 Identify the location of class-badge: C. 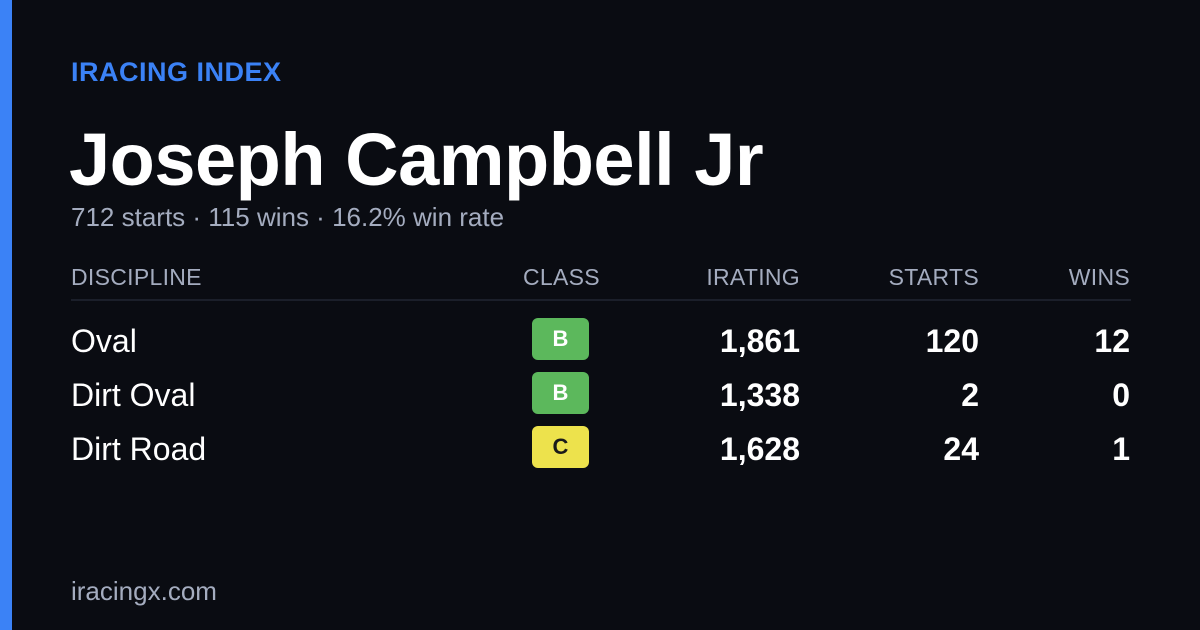
(560, 447).